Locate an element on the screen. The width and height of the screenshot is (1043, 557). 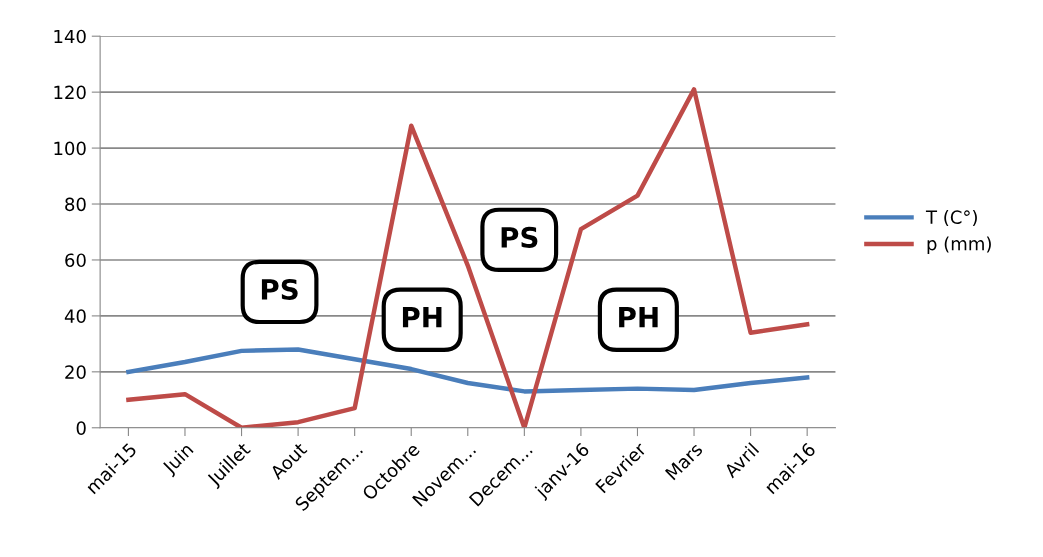
y-tick-label: 100 is located at coordinates (70, 148).